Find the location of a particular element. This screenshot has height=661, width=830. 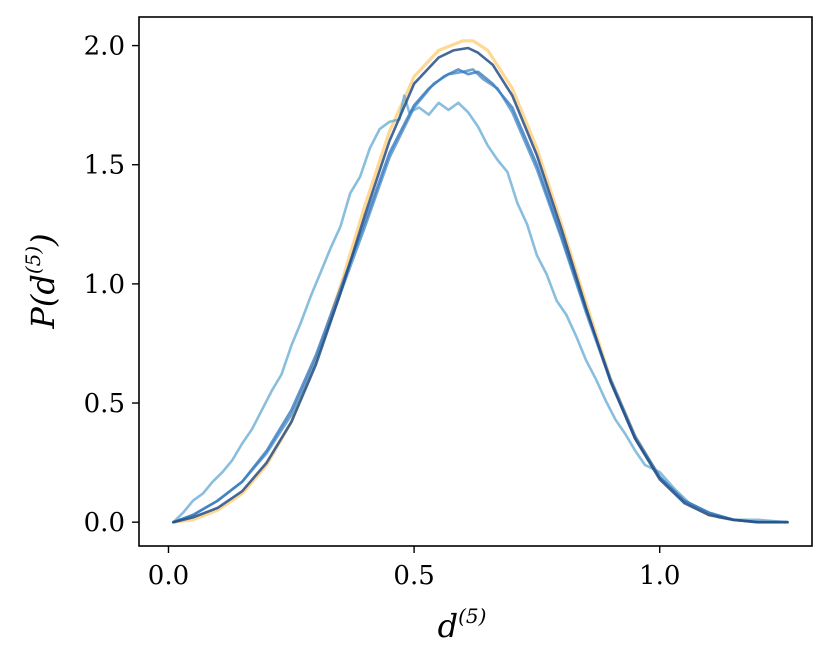

y-tick-label: 0.0 is located at coordinates (104, 523).